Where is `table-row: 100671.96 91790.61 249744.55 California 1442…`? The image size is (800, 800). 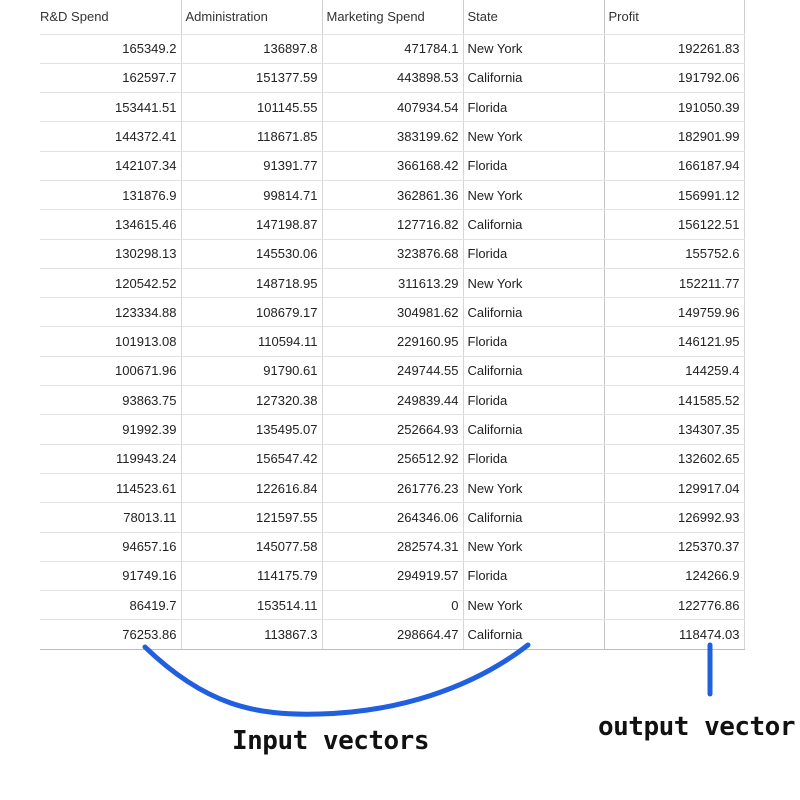
table-row: 100671.96 91790.61 249744.55 California 1442… is located at coordinates (392, 371).